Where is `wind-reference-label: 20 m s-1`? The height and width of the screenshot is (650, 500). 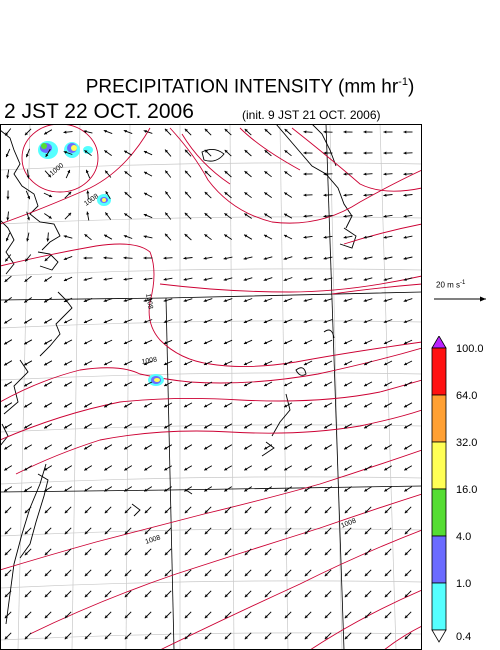
wind-reference-label: 20 m s-1 is located at coordinates (450, 285).